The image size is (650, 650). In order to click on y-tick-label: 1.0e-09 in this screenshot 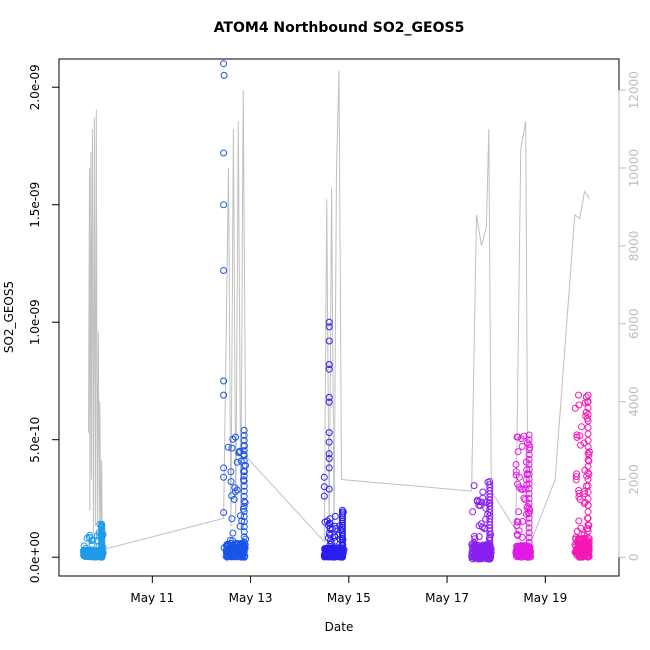, I will do `click(35, 322)`.